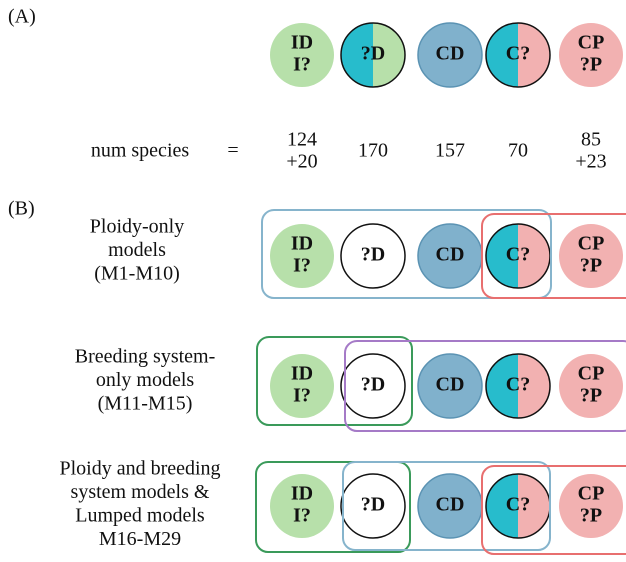  I want to click on panel-b-label: (B), so click(21, 209).